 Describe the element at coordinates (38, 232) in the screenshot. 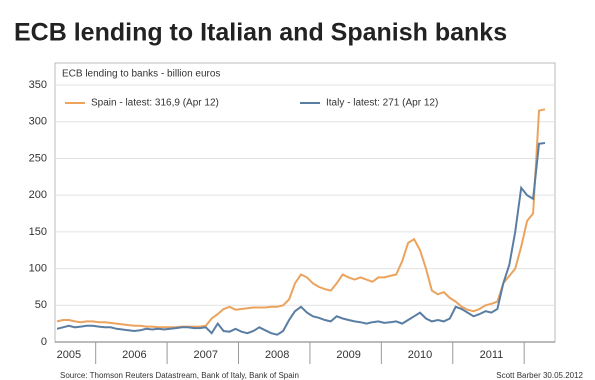

I see `y-tick-label: 150` at that location.